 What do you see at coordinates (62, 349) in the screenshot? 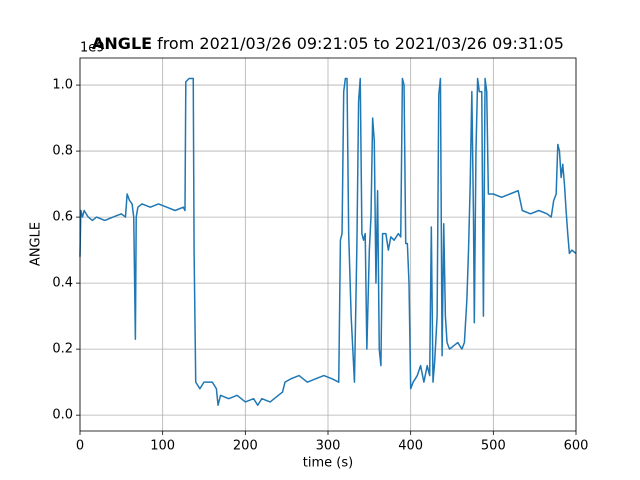
I see `y-tick-label: 0.2` at bounding box center [62, 349].